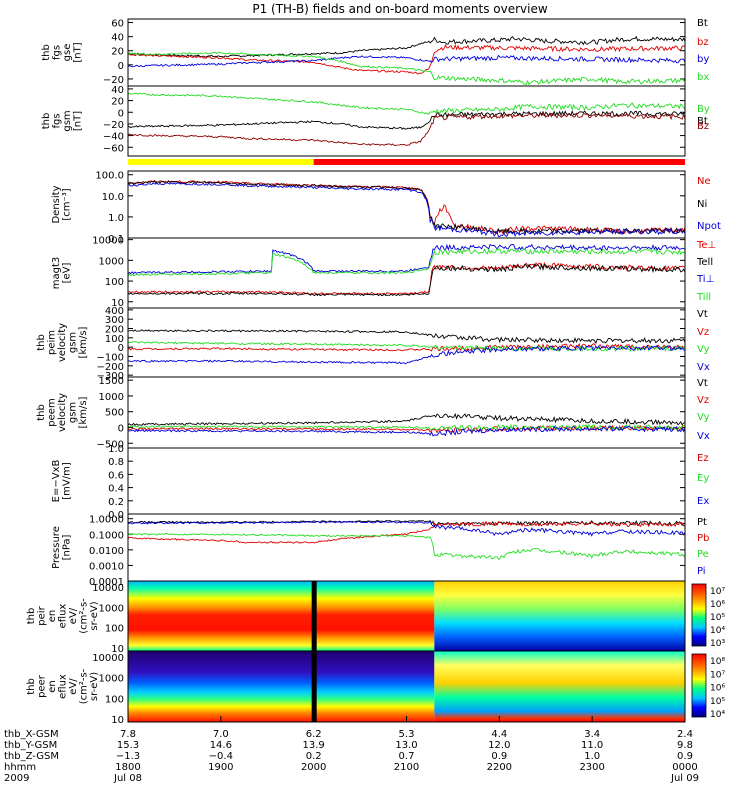 This screenshot has width=750, height=800. I want to click on y-axis-label: sr-eV), so click(94, 615).